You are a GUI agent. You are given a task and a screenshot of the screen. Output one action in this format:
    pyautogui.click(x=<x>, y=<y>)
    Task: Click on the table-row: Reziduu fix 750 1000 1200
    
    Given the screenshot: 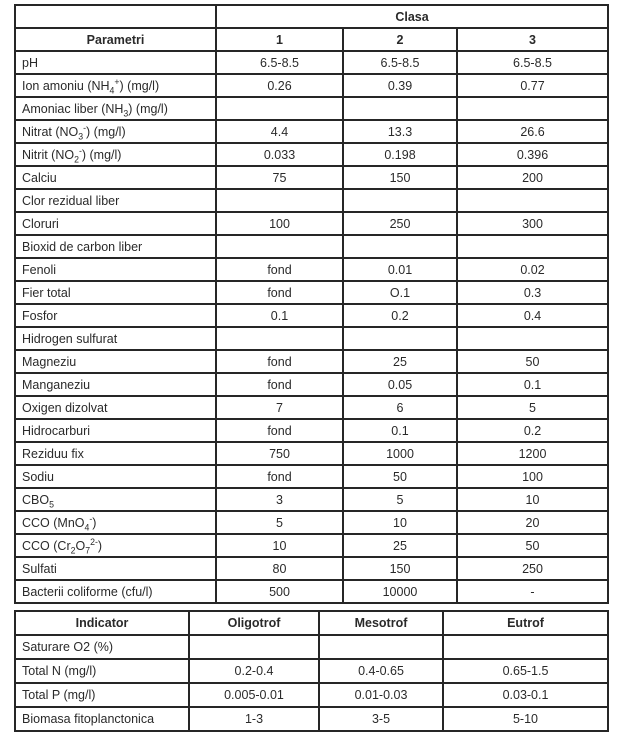 What is the action you would take?
    pyautogui.click(x=312, y=453)
    